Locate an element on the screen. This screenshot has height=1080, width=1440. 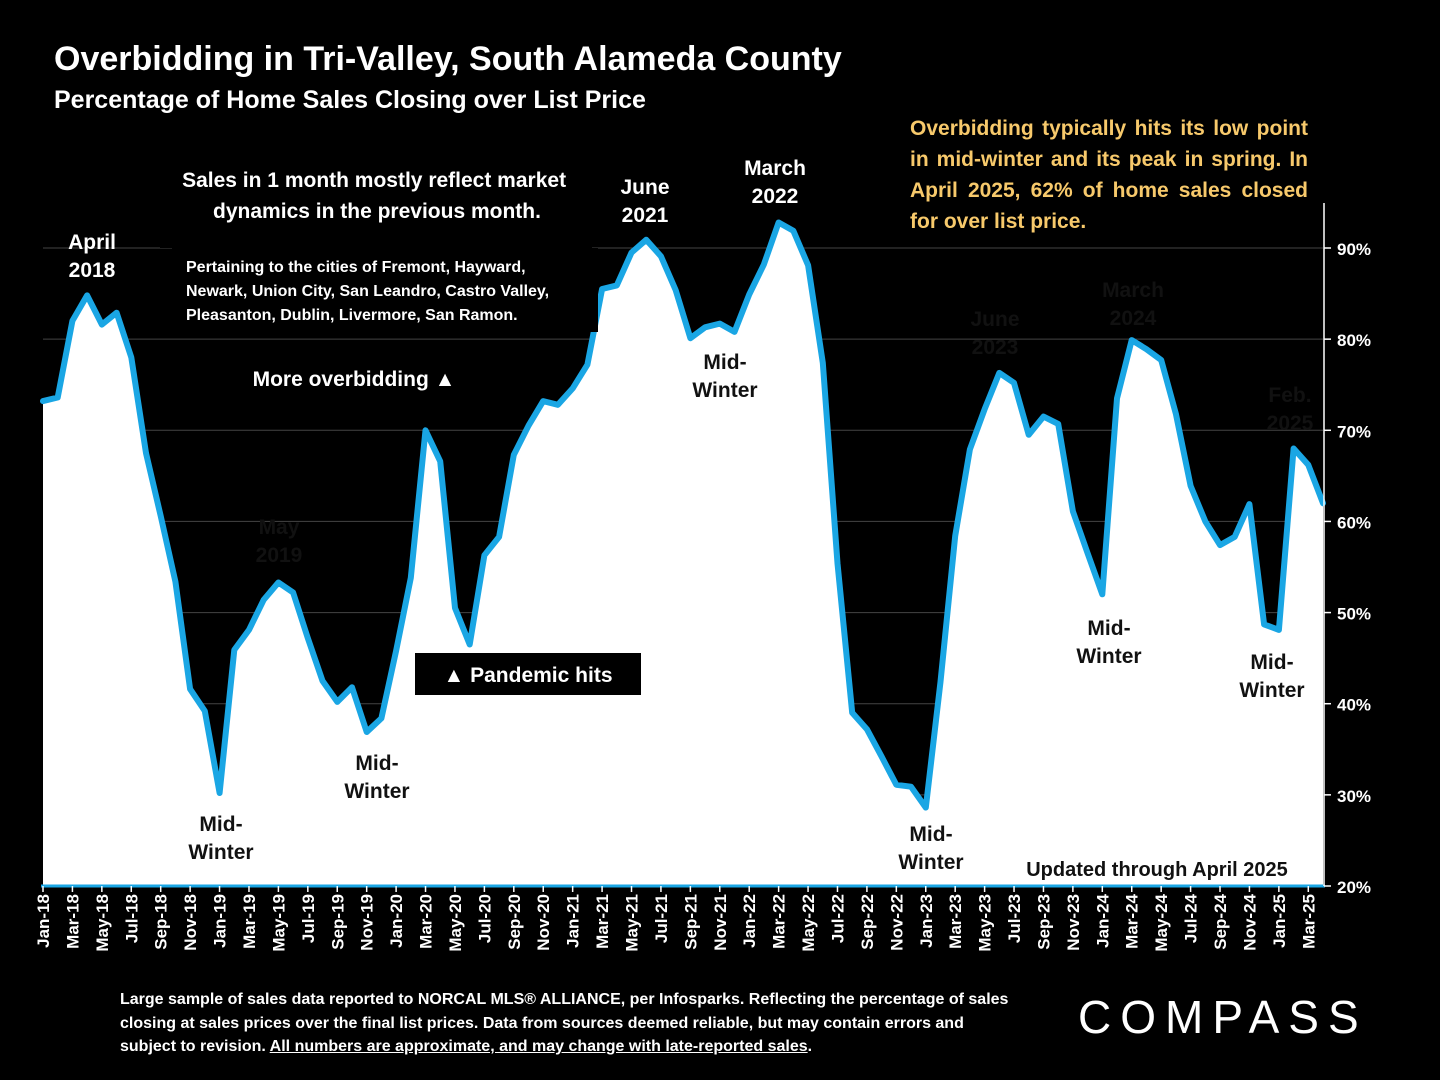
annotation: June 2023 is located at coordinates (994, 333).